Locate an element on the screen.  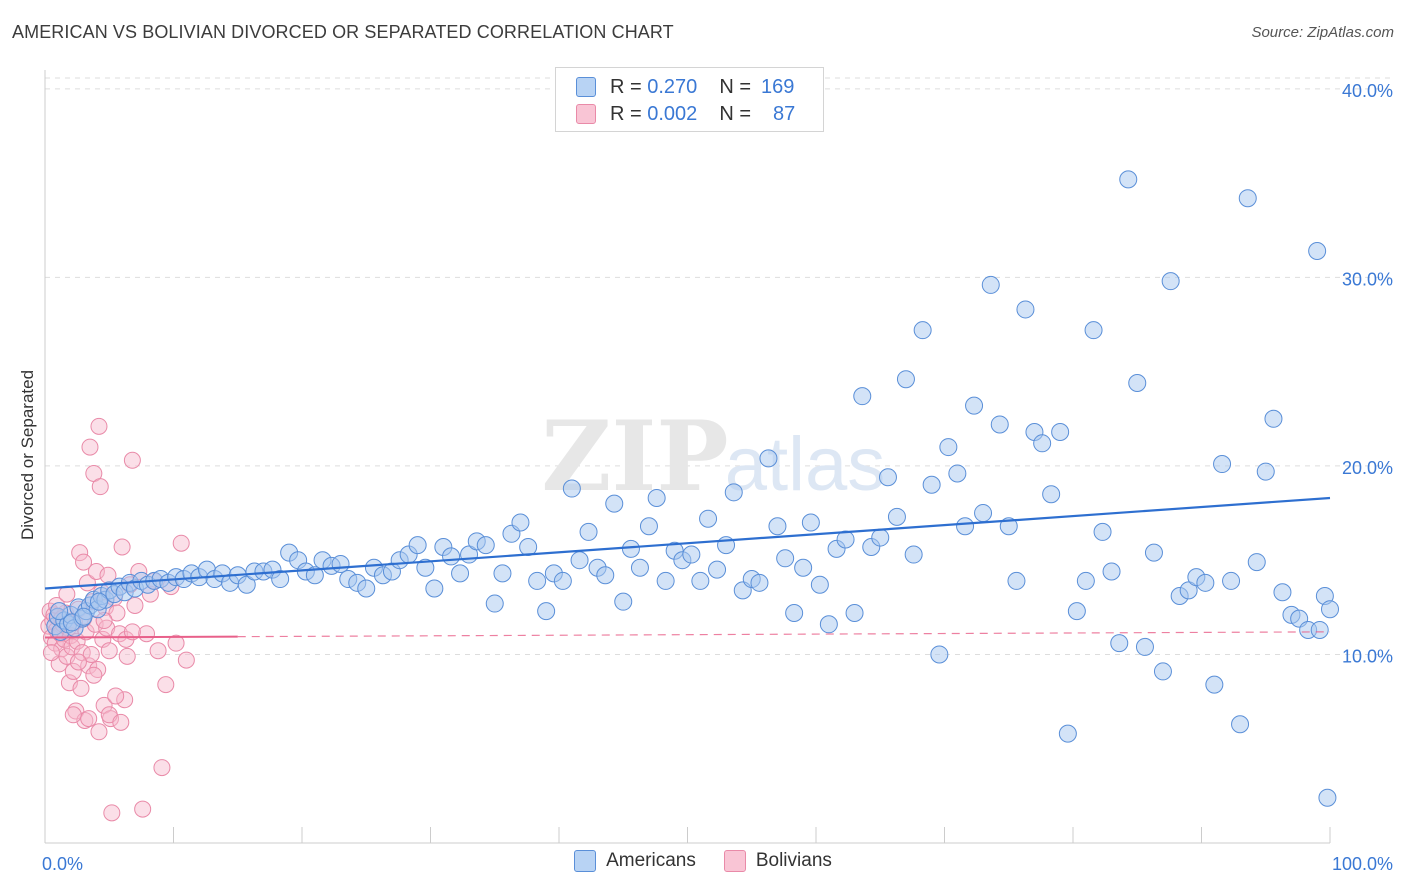
bolivian-trend-line-dashed is located at coordinates (784, 634).